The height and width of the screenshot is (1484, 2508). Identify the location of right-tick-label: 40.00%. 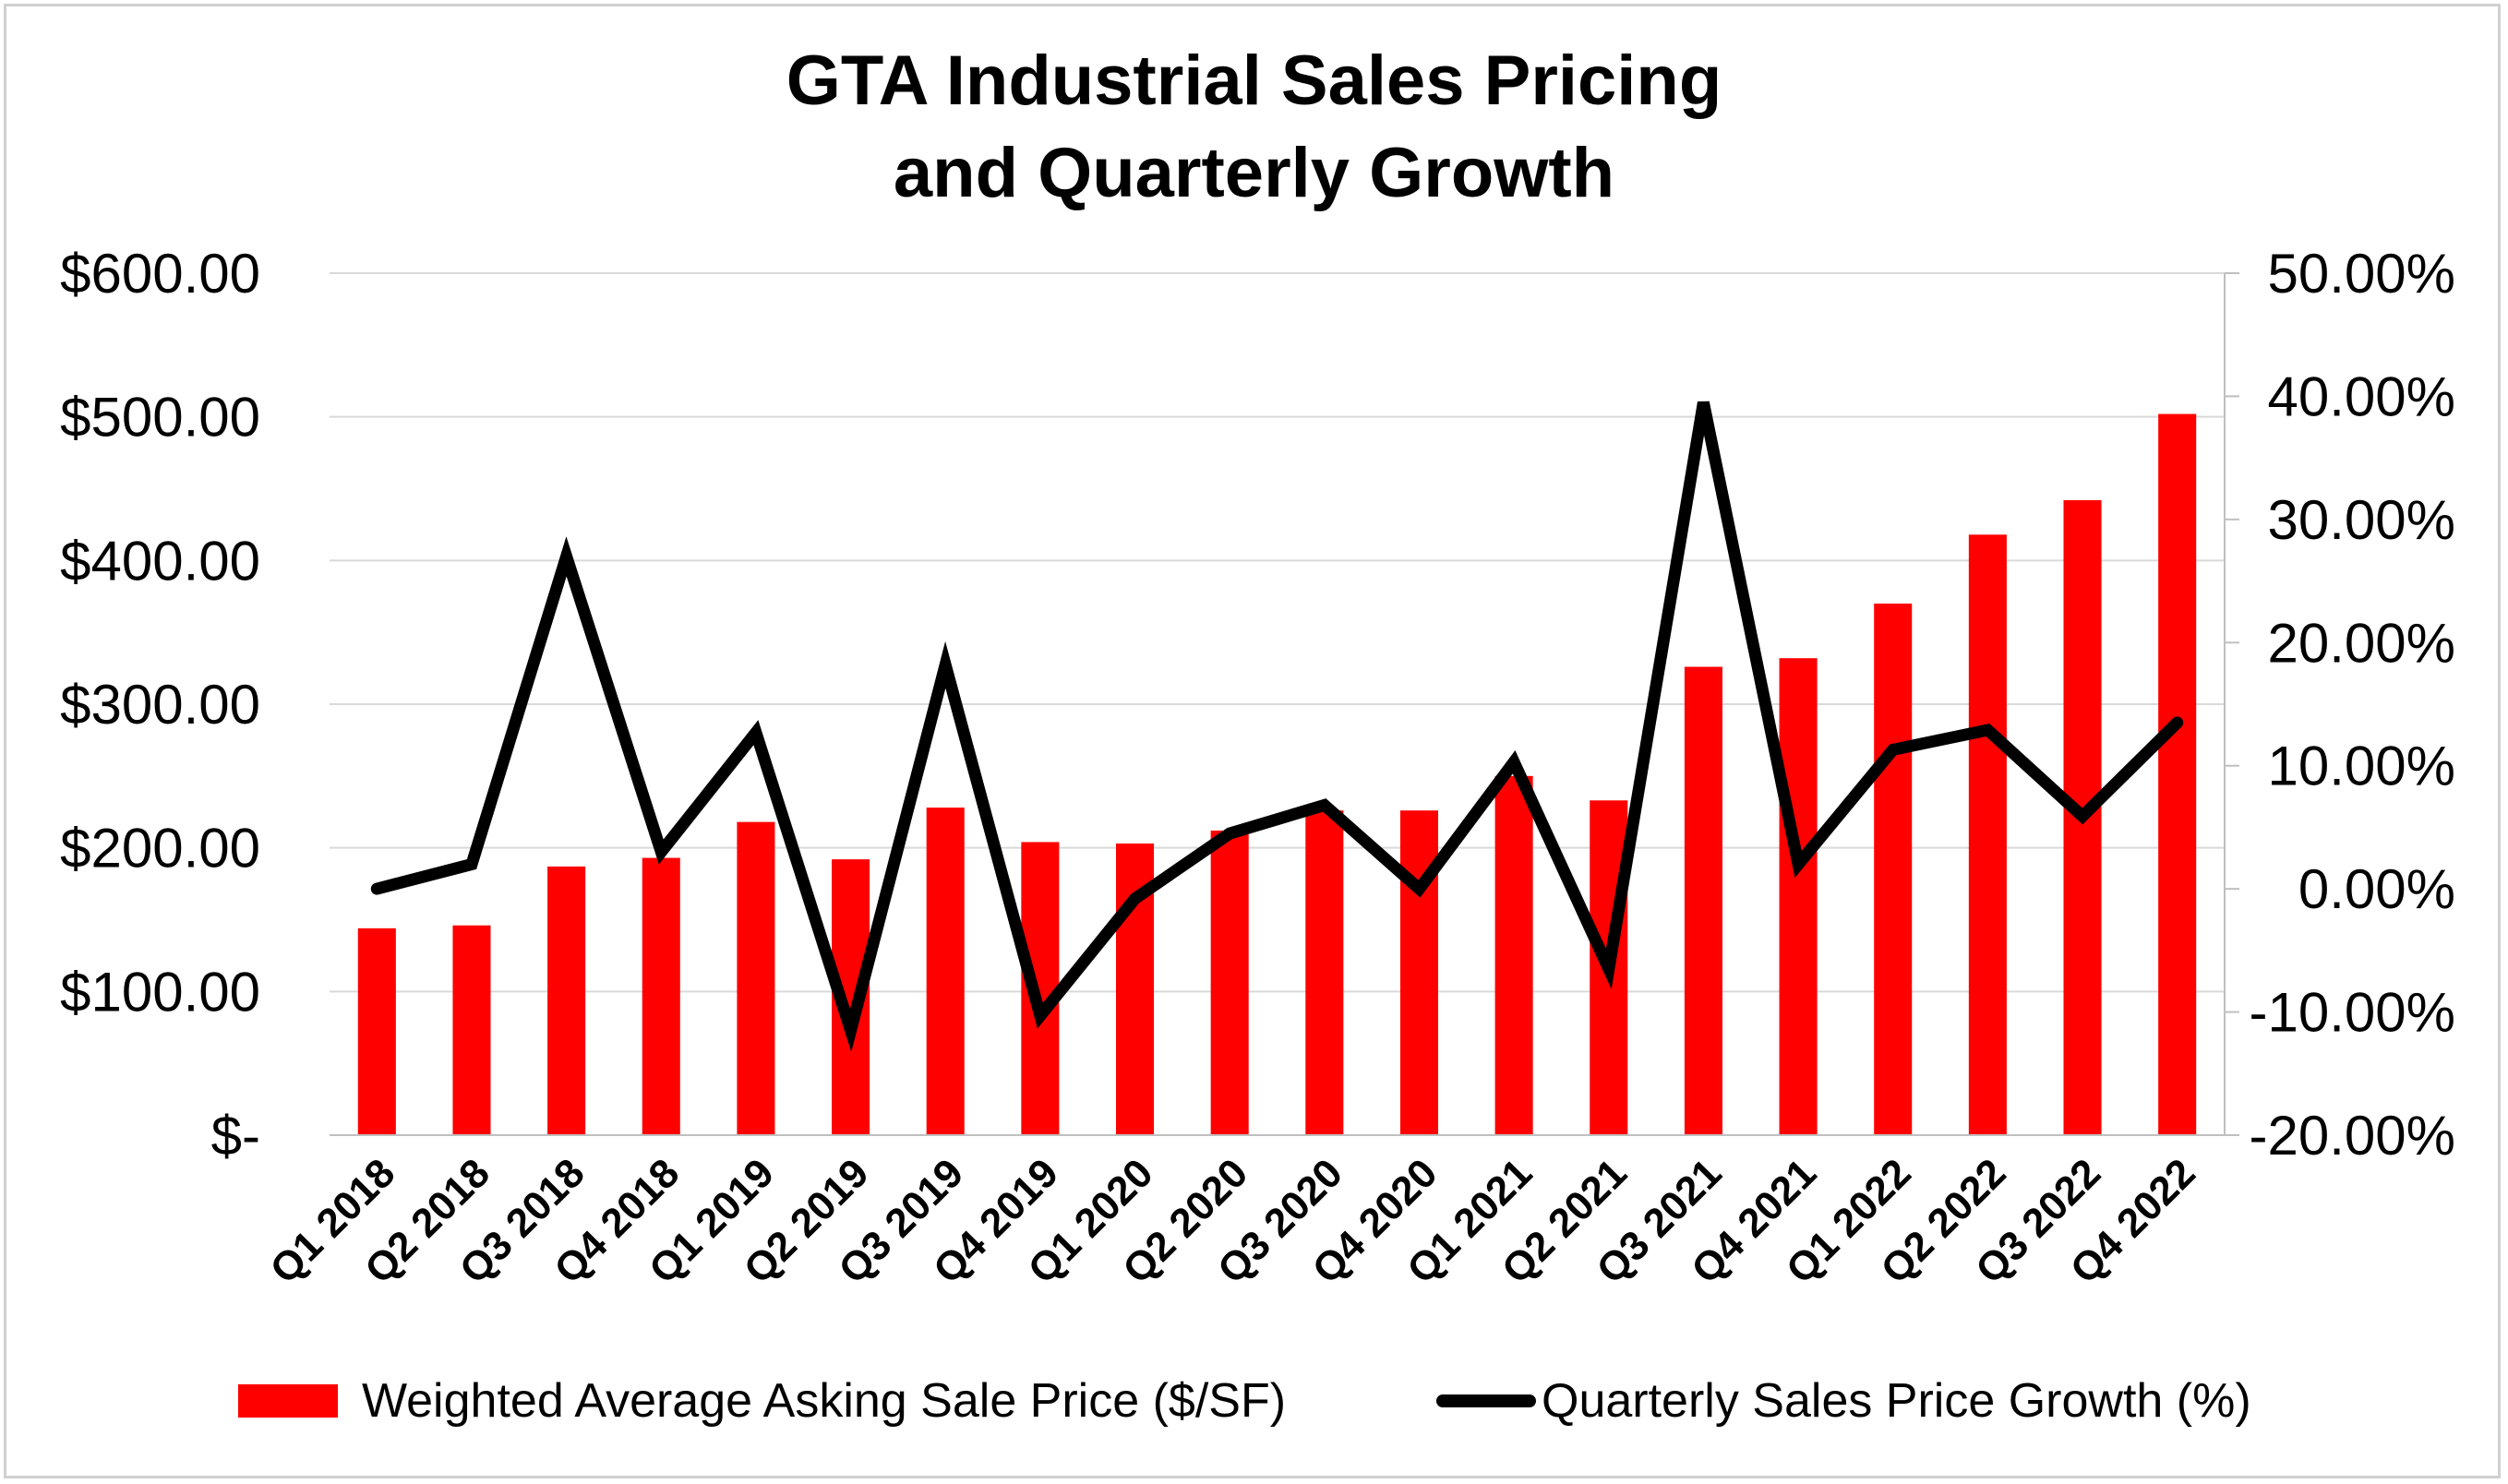
(2362, 396).